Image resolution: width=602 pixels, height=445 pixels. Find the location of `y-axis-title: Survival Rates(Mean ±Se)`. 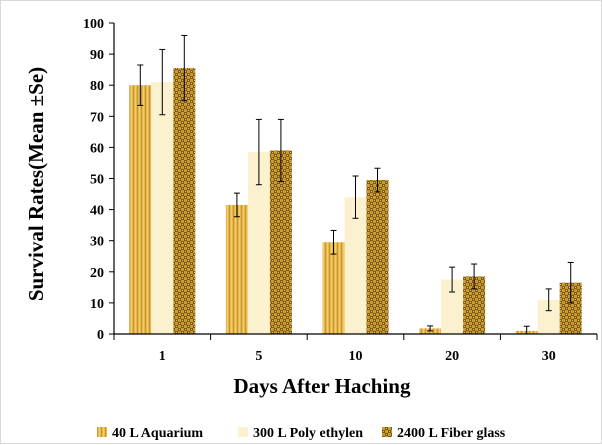

y-axis-title: Survival Rates(Mean ±Se) is located at coordinates (36, 184).